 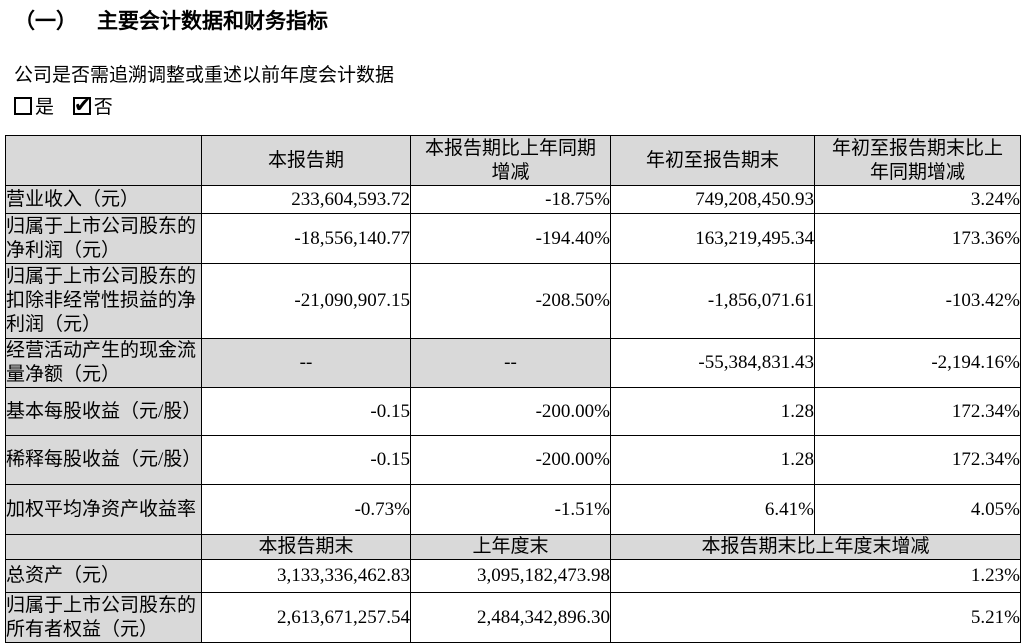 What do you see at coordinates (306, 509) in the screenshot?
I see `cell-current-period: -0.73%` at bounding box center [306, 509].